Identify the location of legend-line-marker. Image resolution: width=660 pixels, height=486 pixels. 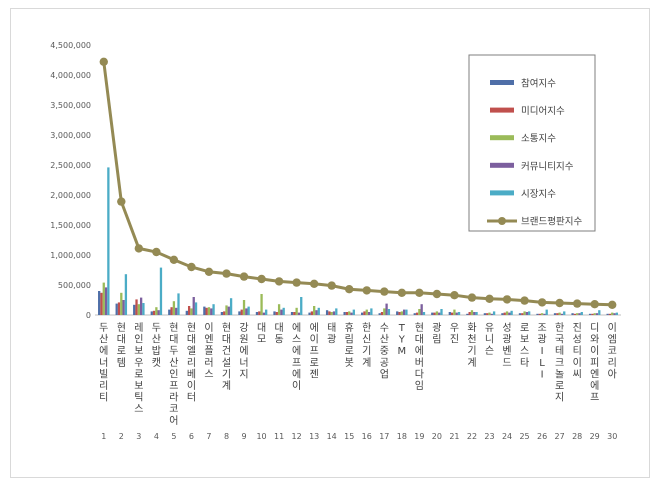
(502, 221).